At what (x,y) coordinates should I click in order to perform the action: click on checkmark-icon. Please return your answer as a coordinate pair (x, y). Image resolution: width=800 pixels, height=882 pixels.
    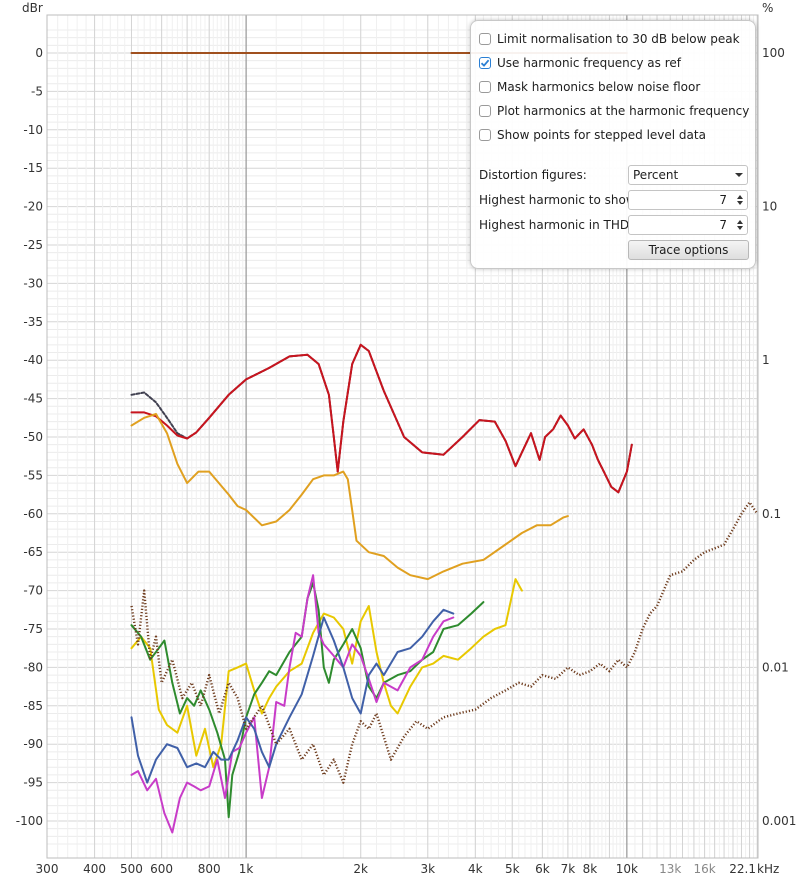
    Looking at the image, I should click on (485, 63).